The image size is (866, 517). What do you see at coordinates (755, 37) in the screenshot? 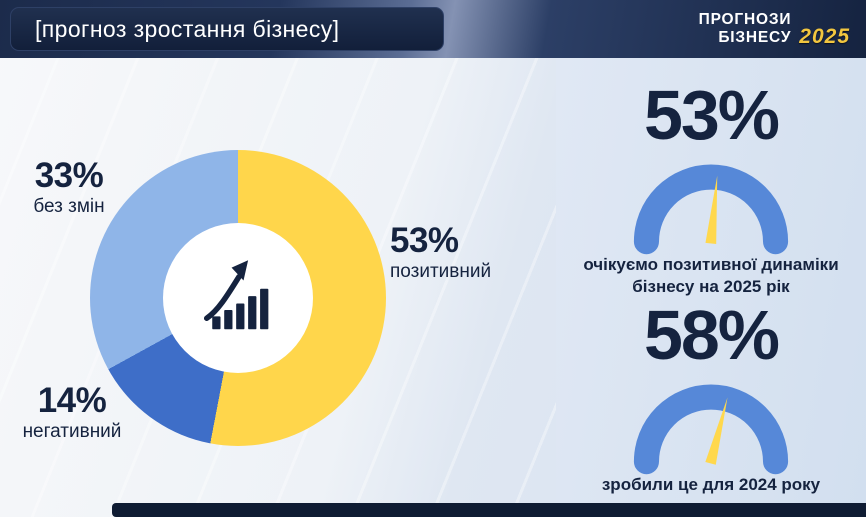
I see `brand-name-line2: БІЗНЕСУ` at bounding box center [755, 37].